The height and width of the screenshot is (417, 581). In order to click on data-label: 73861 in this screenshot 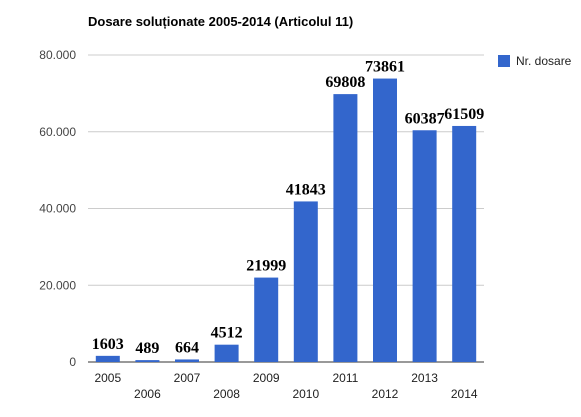, I will do `click(385, 67)`.